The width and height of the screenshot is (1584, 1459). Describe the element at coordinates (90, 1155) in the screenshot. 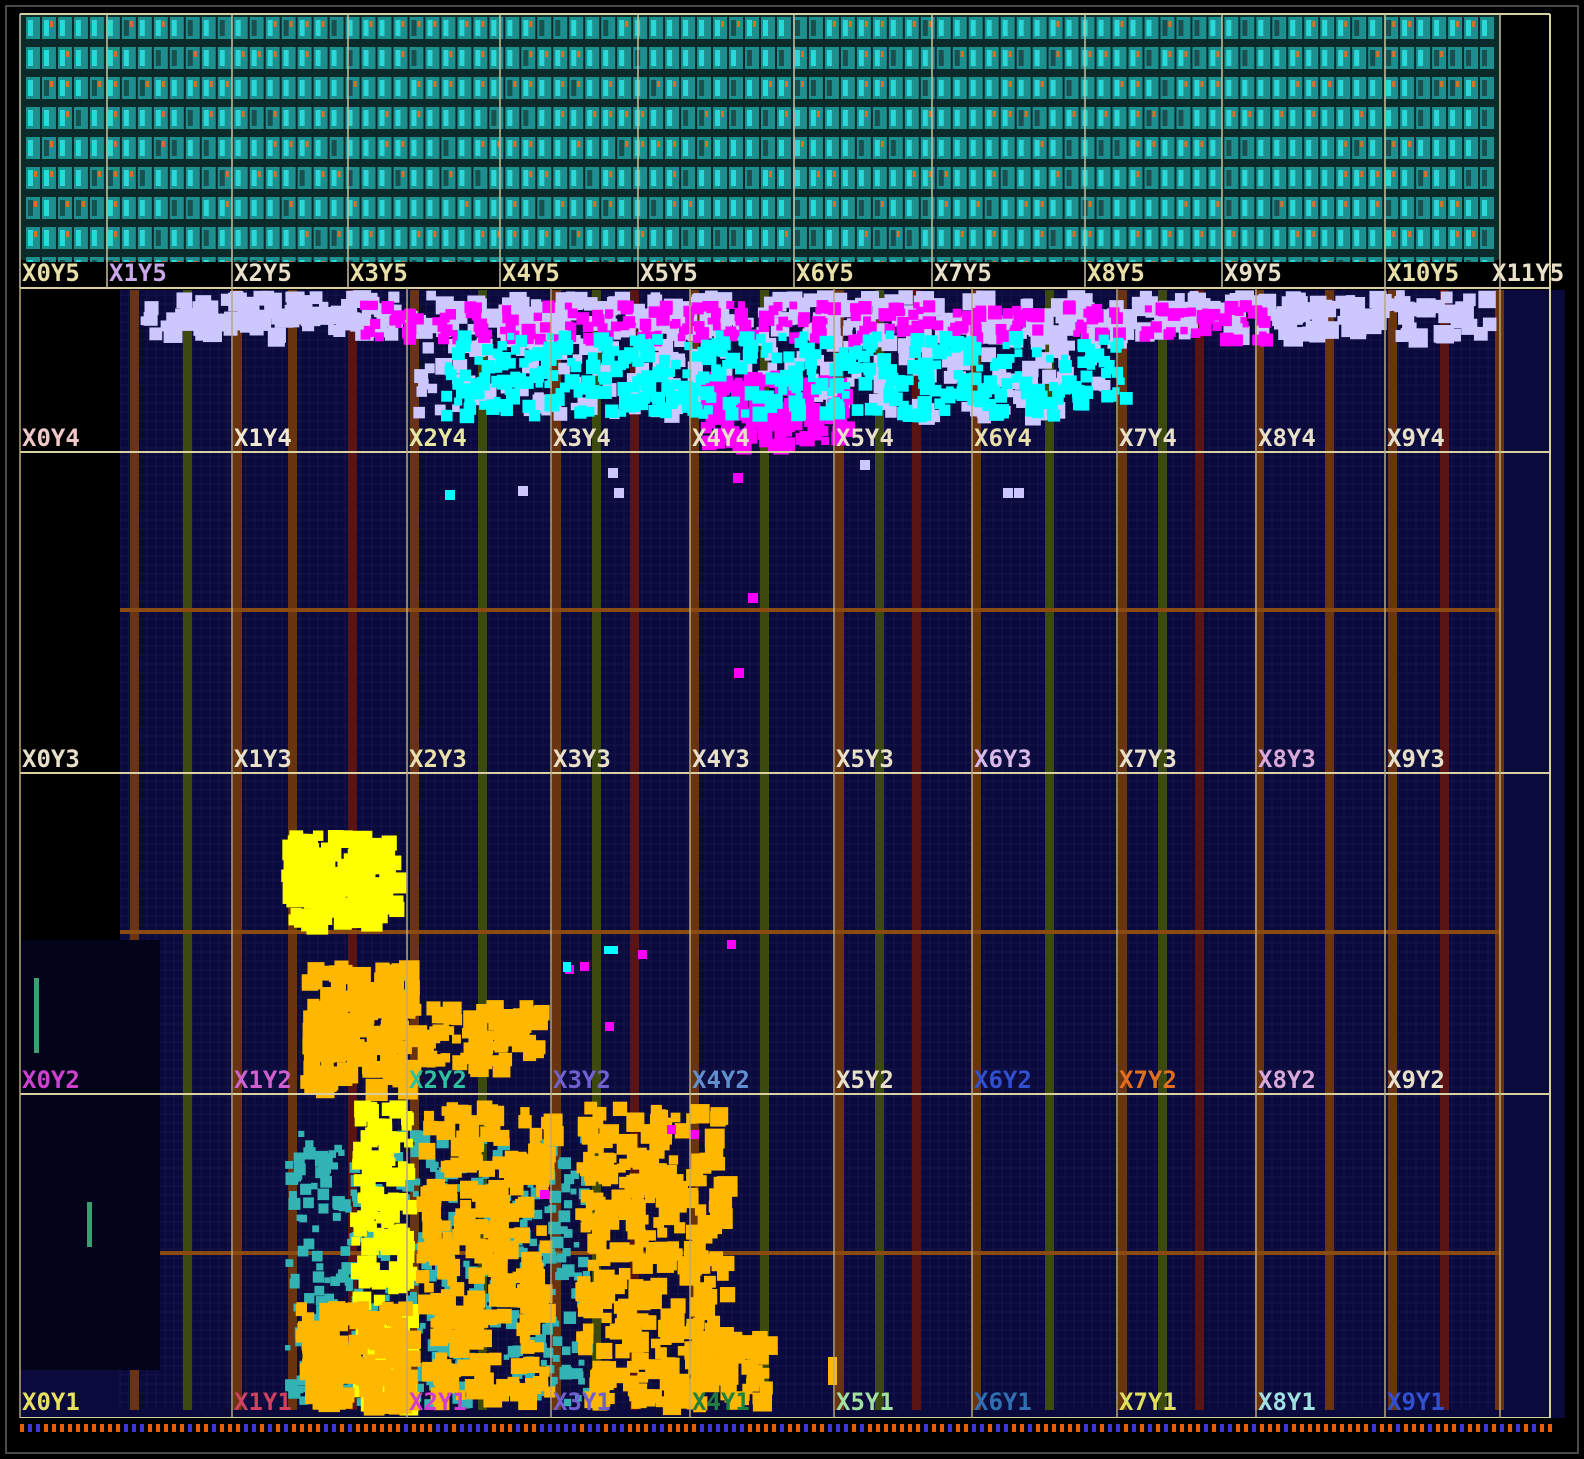

I see `empty-left-block` at that location.